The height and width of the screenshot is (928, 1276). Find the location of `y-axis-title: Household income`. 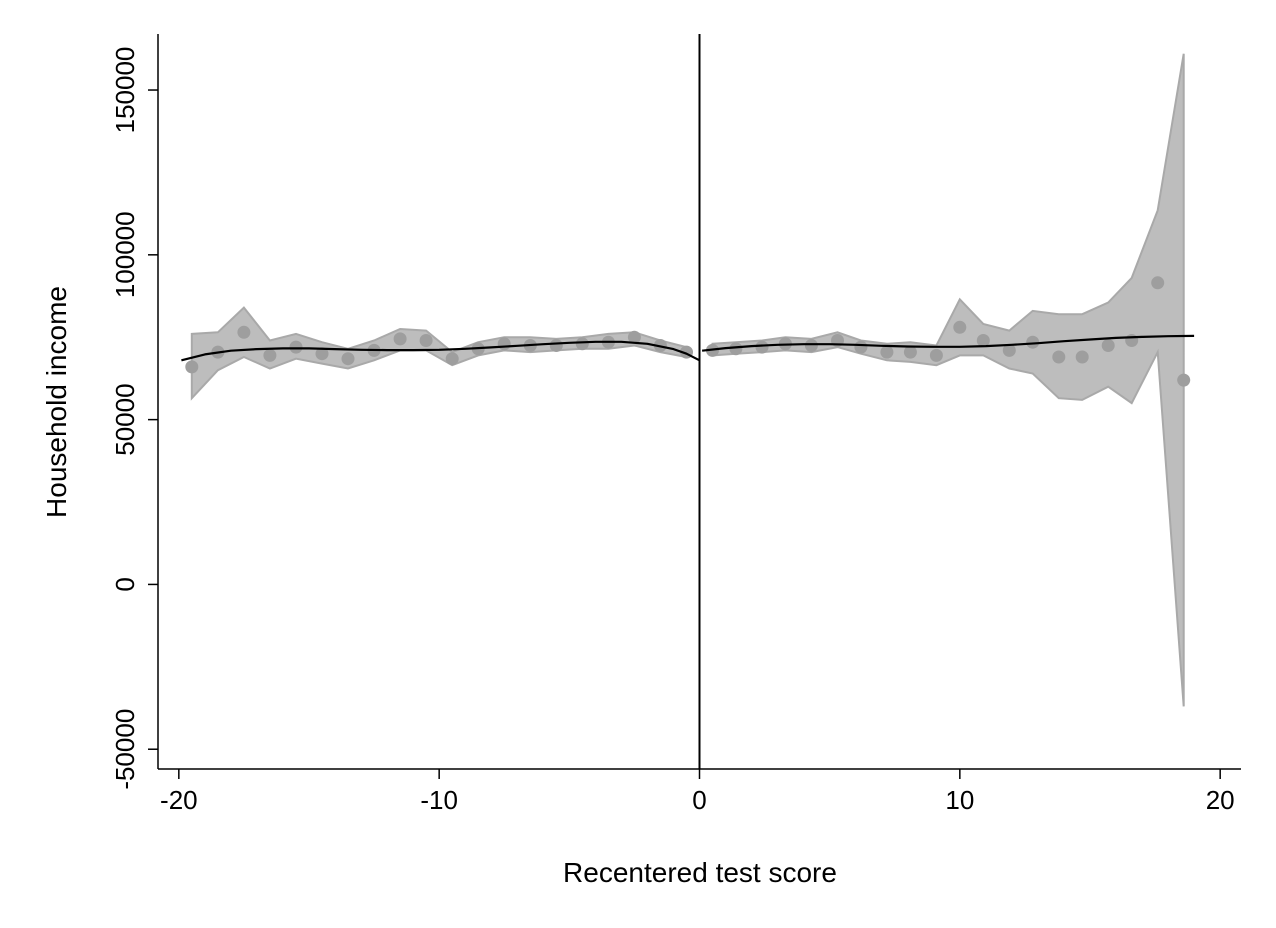

y-axis-title: Household income is located at coordinates (56, 402).